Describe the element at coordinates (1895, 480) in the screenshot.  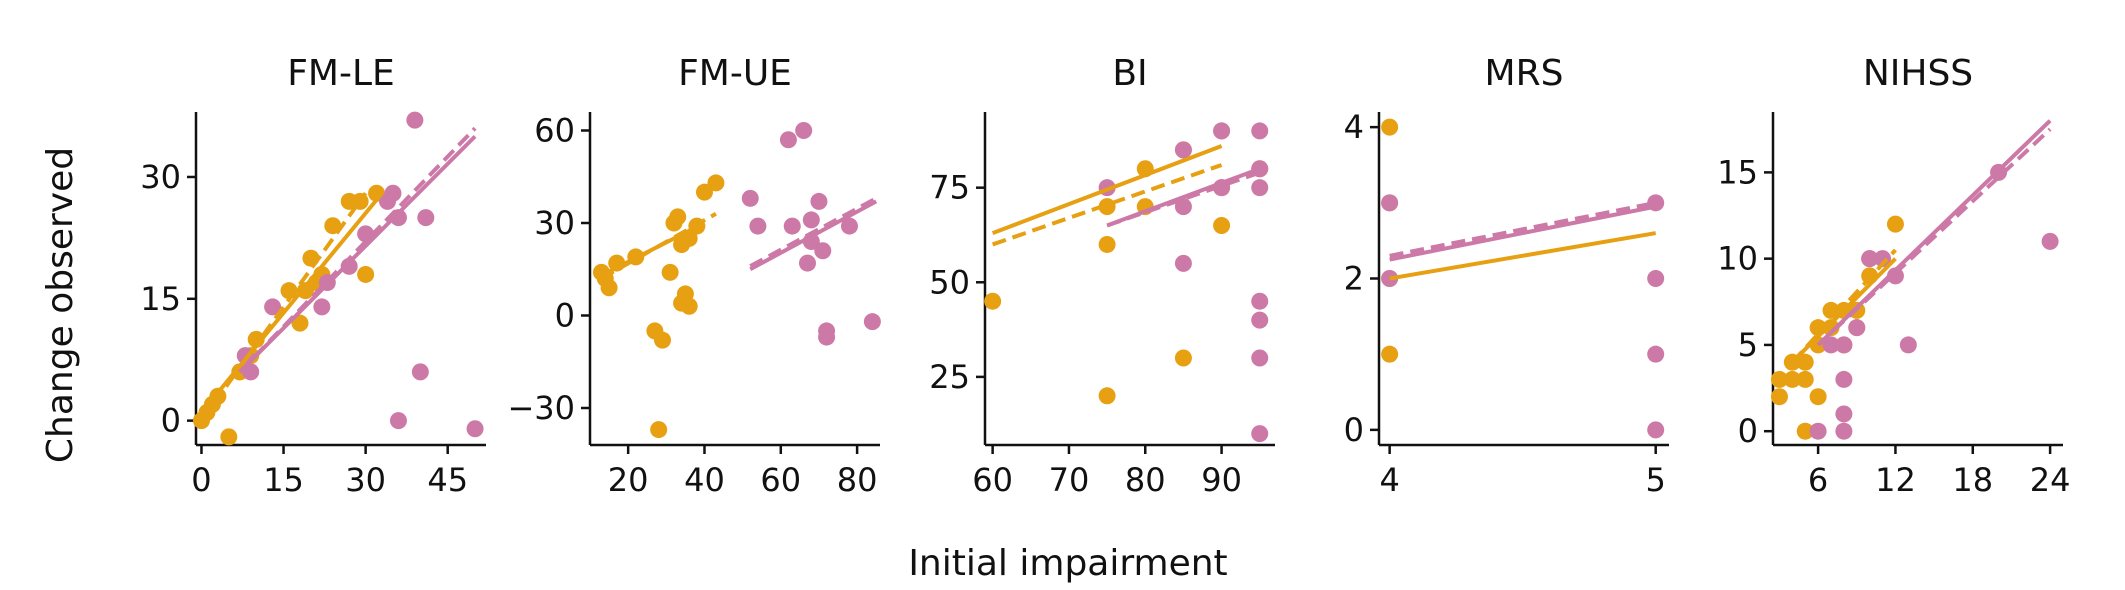
I see `x-tick-label: 12` at that location.